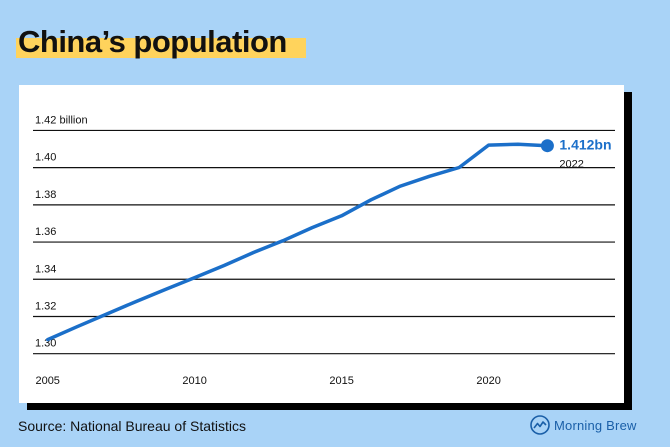 The image size is (670, 447). Describe the element at coordinates (161, 48) in the screenshot. I see `title-highlight` at that location.